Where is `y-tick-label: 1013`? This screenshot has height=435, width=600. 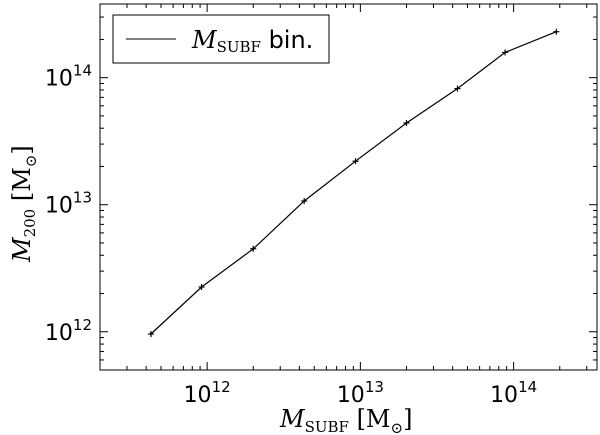
y-tick-label: 1013 is located at coordinates (68, 204).